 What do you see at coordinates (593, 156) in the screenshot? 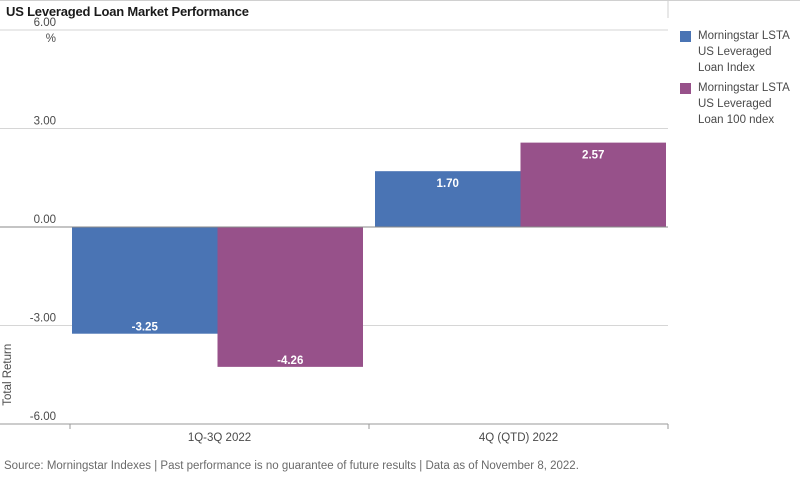
I see `data-label: 2.57` at bounding box center [593, 156].